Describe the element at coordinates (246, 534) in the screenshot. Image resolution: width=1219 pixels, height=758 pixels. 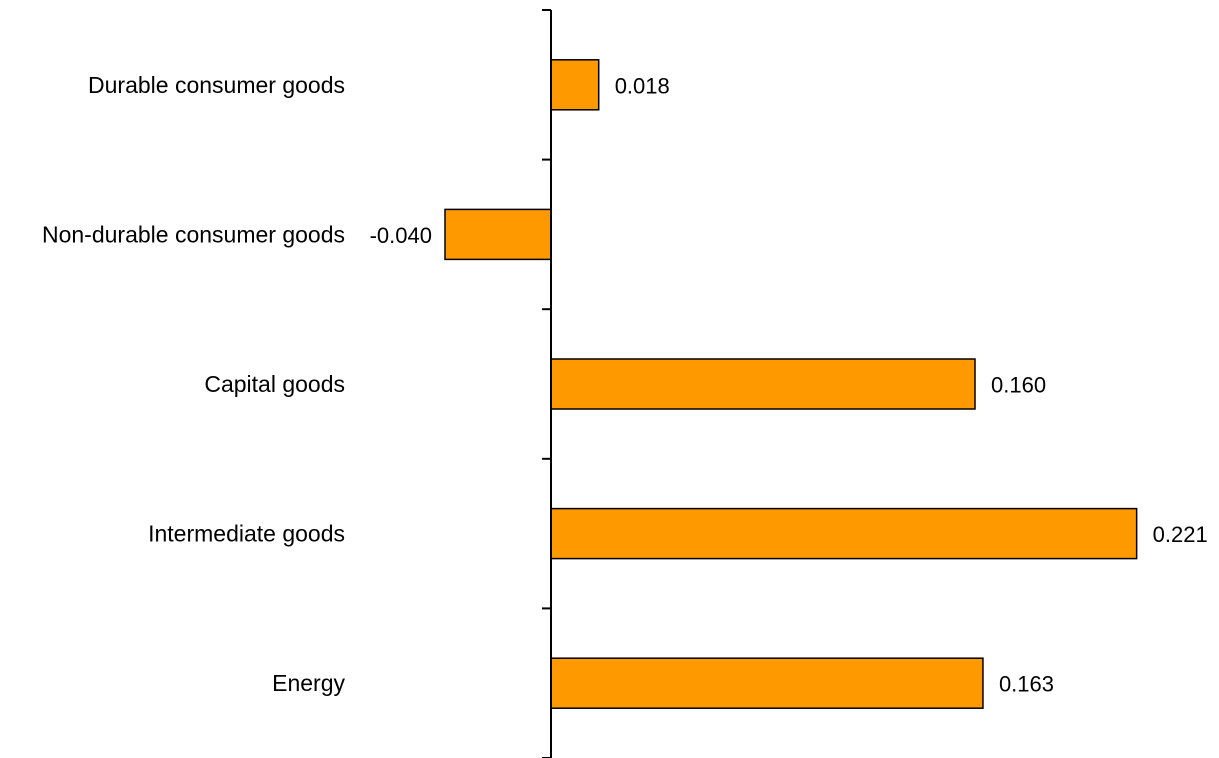
I see `category-label: Intermediate goods` at that location.